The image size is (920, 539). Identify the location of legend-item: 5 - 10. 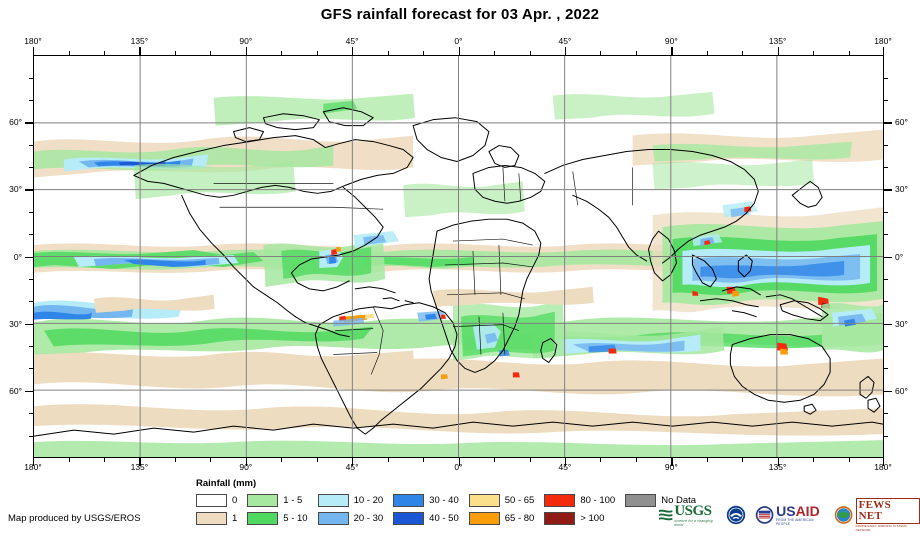
(277, 518).